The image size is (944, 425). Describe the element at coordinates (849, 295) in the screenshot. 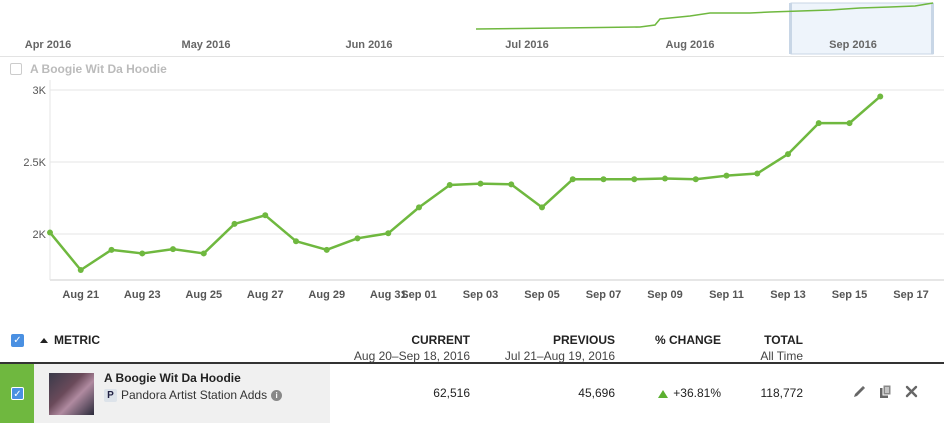

I see `x-tick-label: Sep 15` at that location.